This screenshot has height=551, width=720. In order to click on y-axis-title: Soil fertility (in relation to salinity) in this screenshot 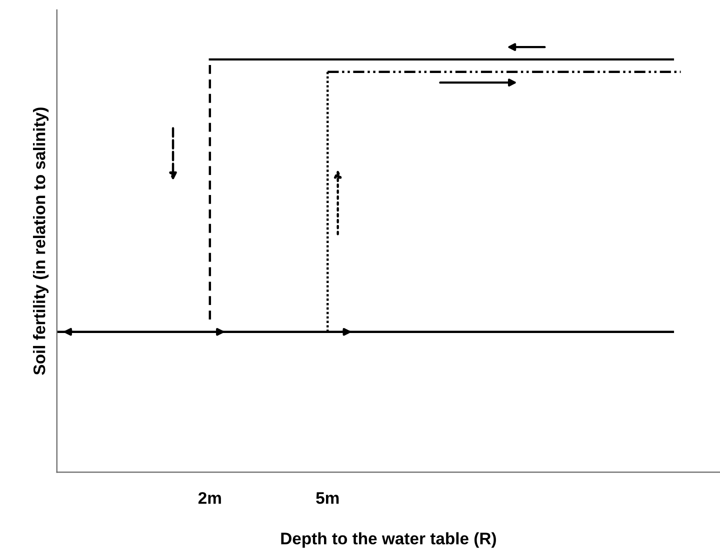, I will do `click(41, 241)`.